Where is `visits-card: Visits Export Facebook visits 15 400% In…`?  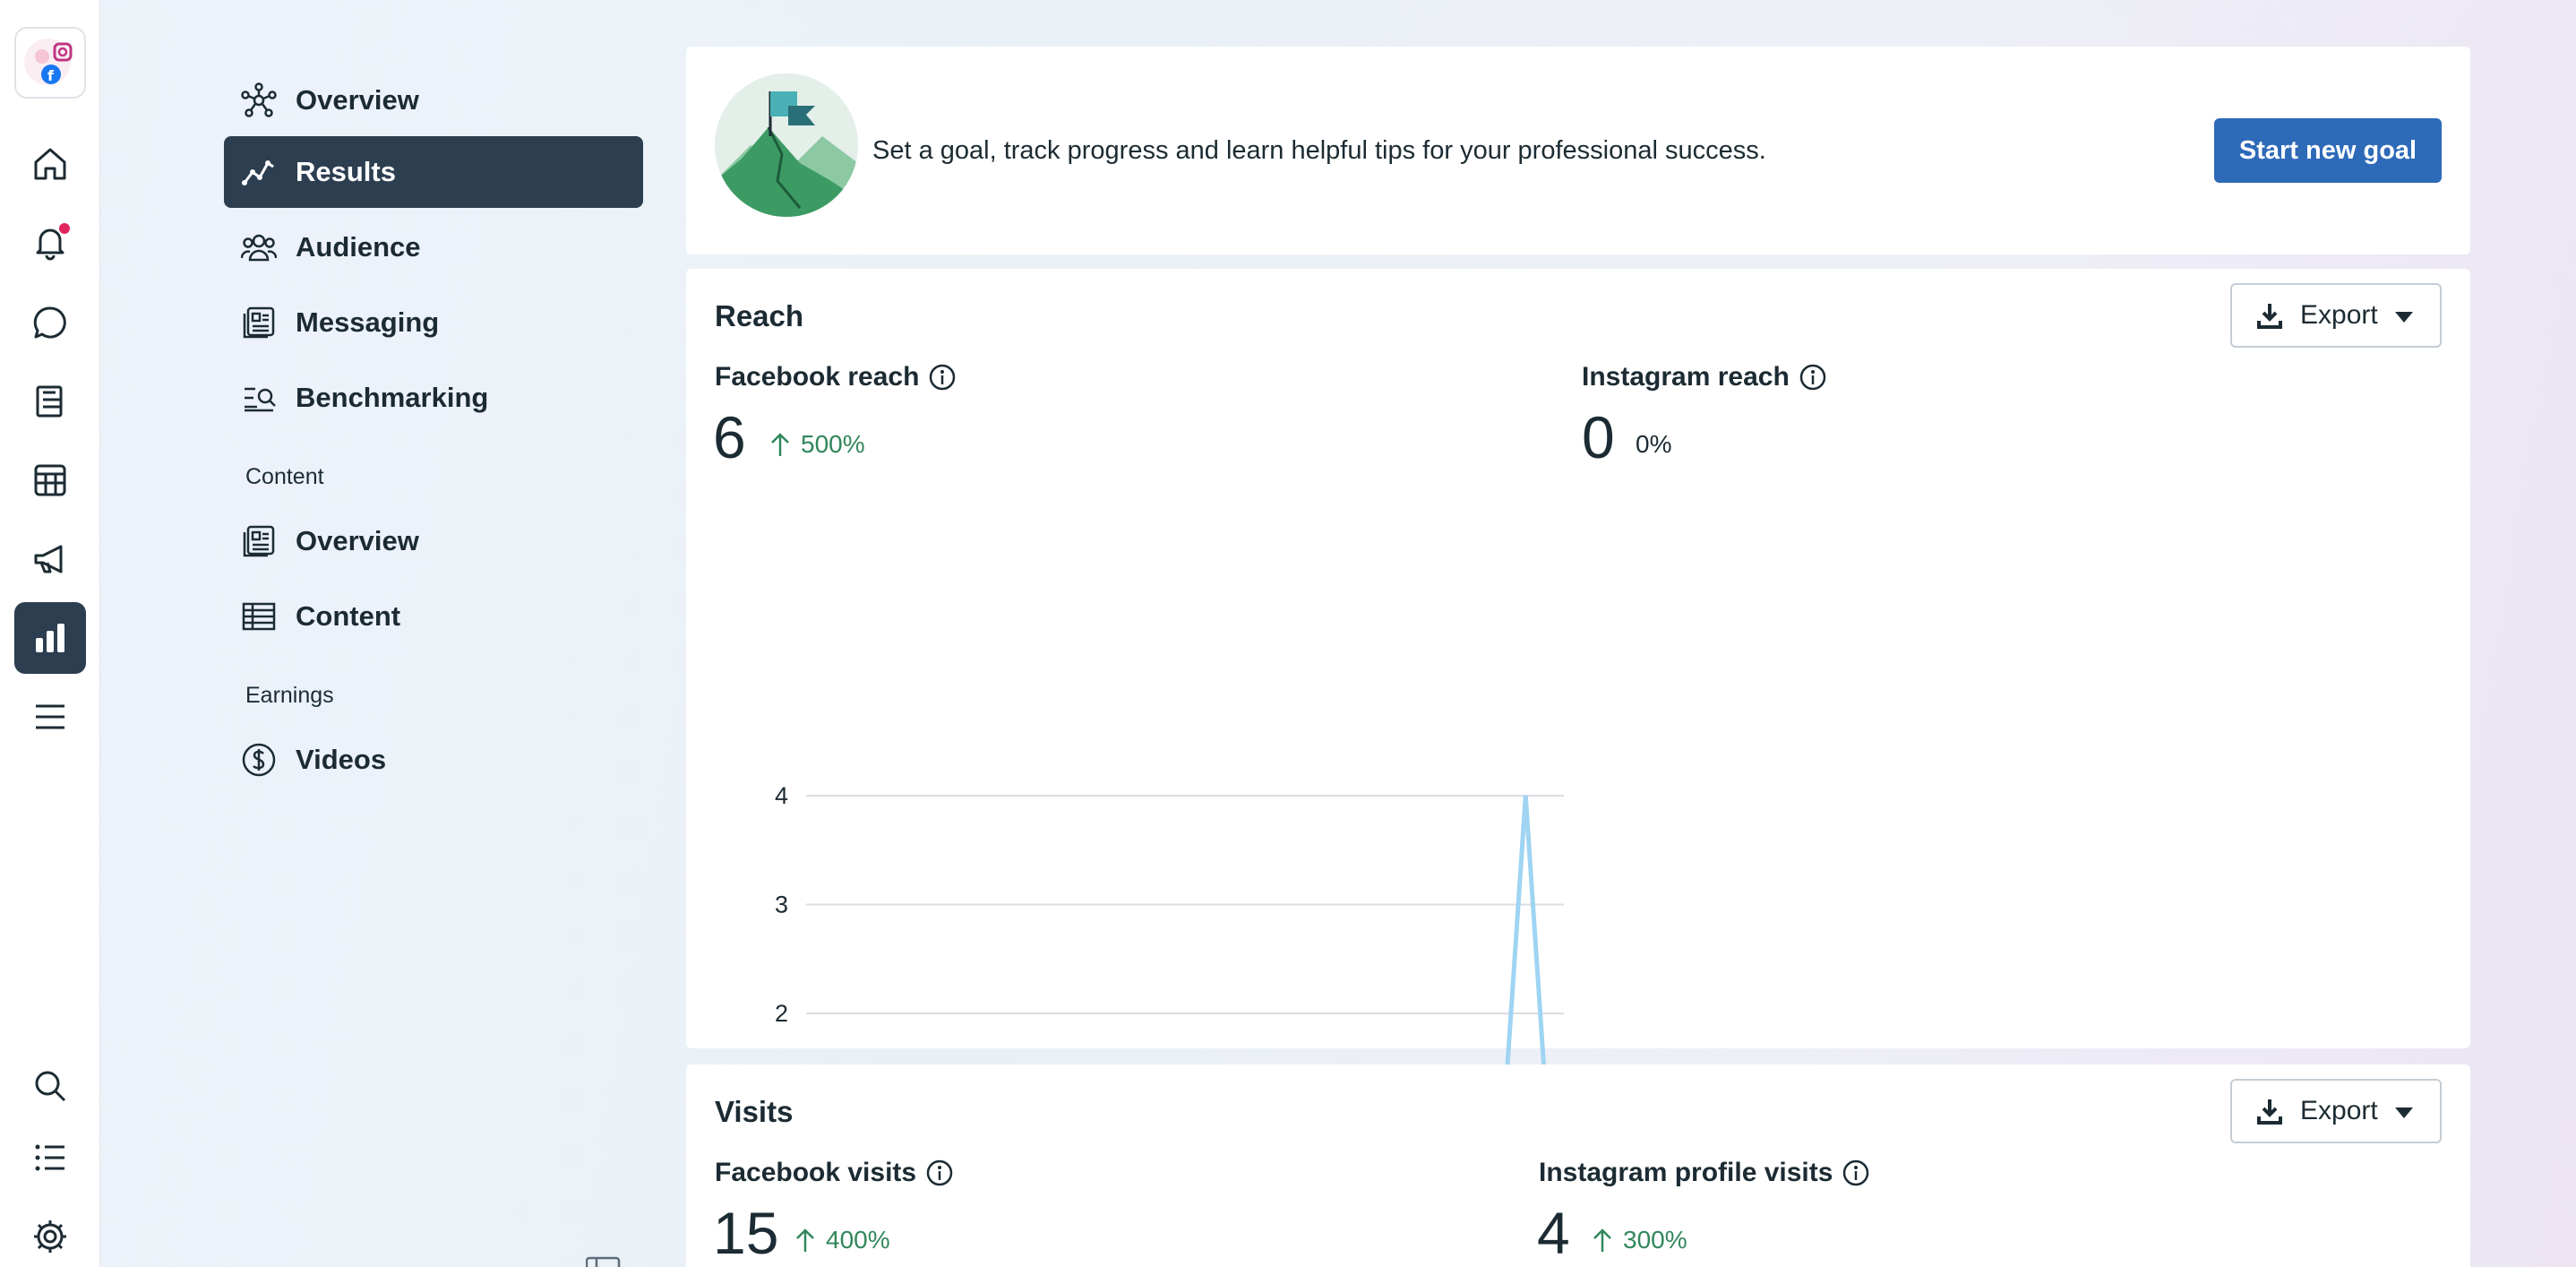 visits-card: Visits Export Facebook visits 15 400% In… is located at coordinates (1578, 1165).